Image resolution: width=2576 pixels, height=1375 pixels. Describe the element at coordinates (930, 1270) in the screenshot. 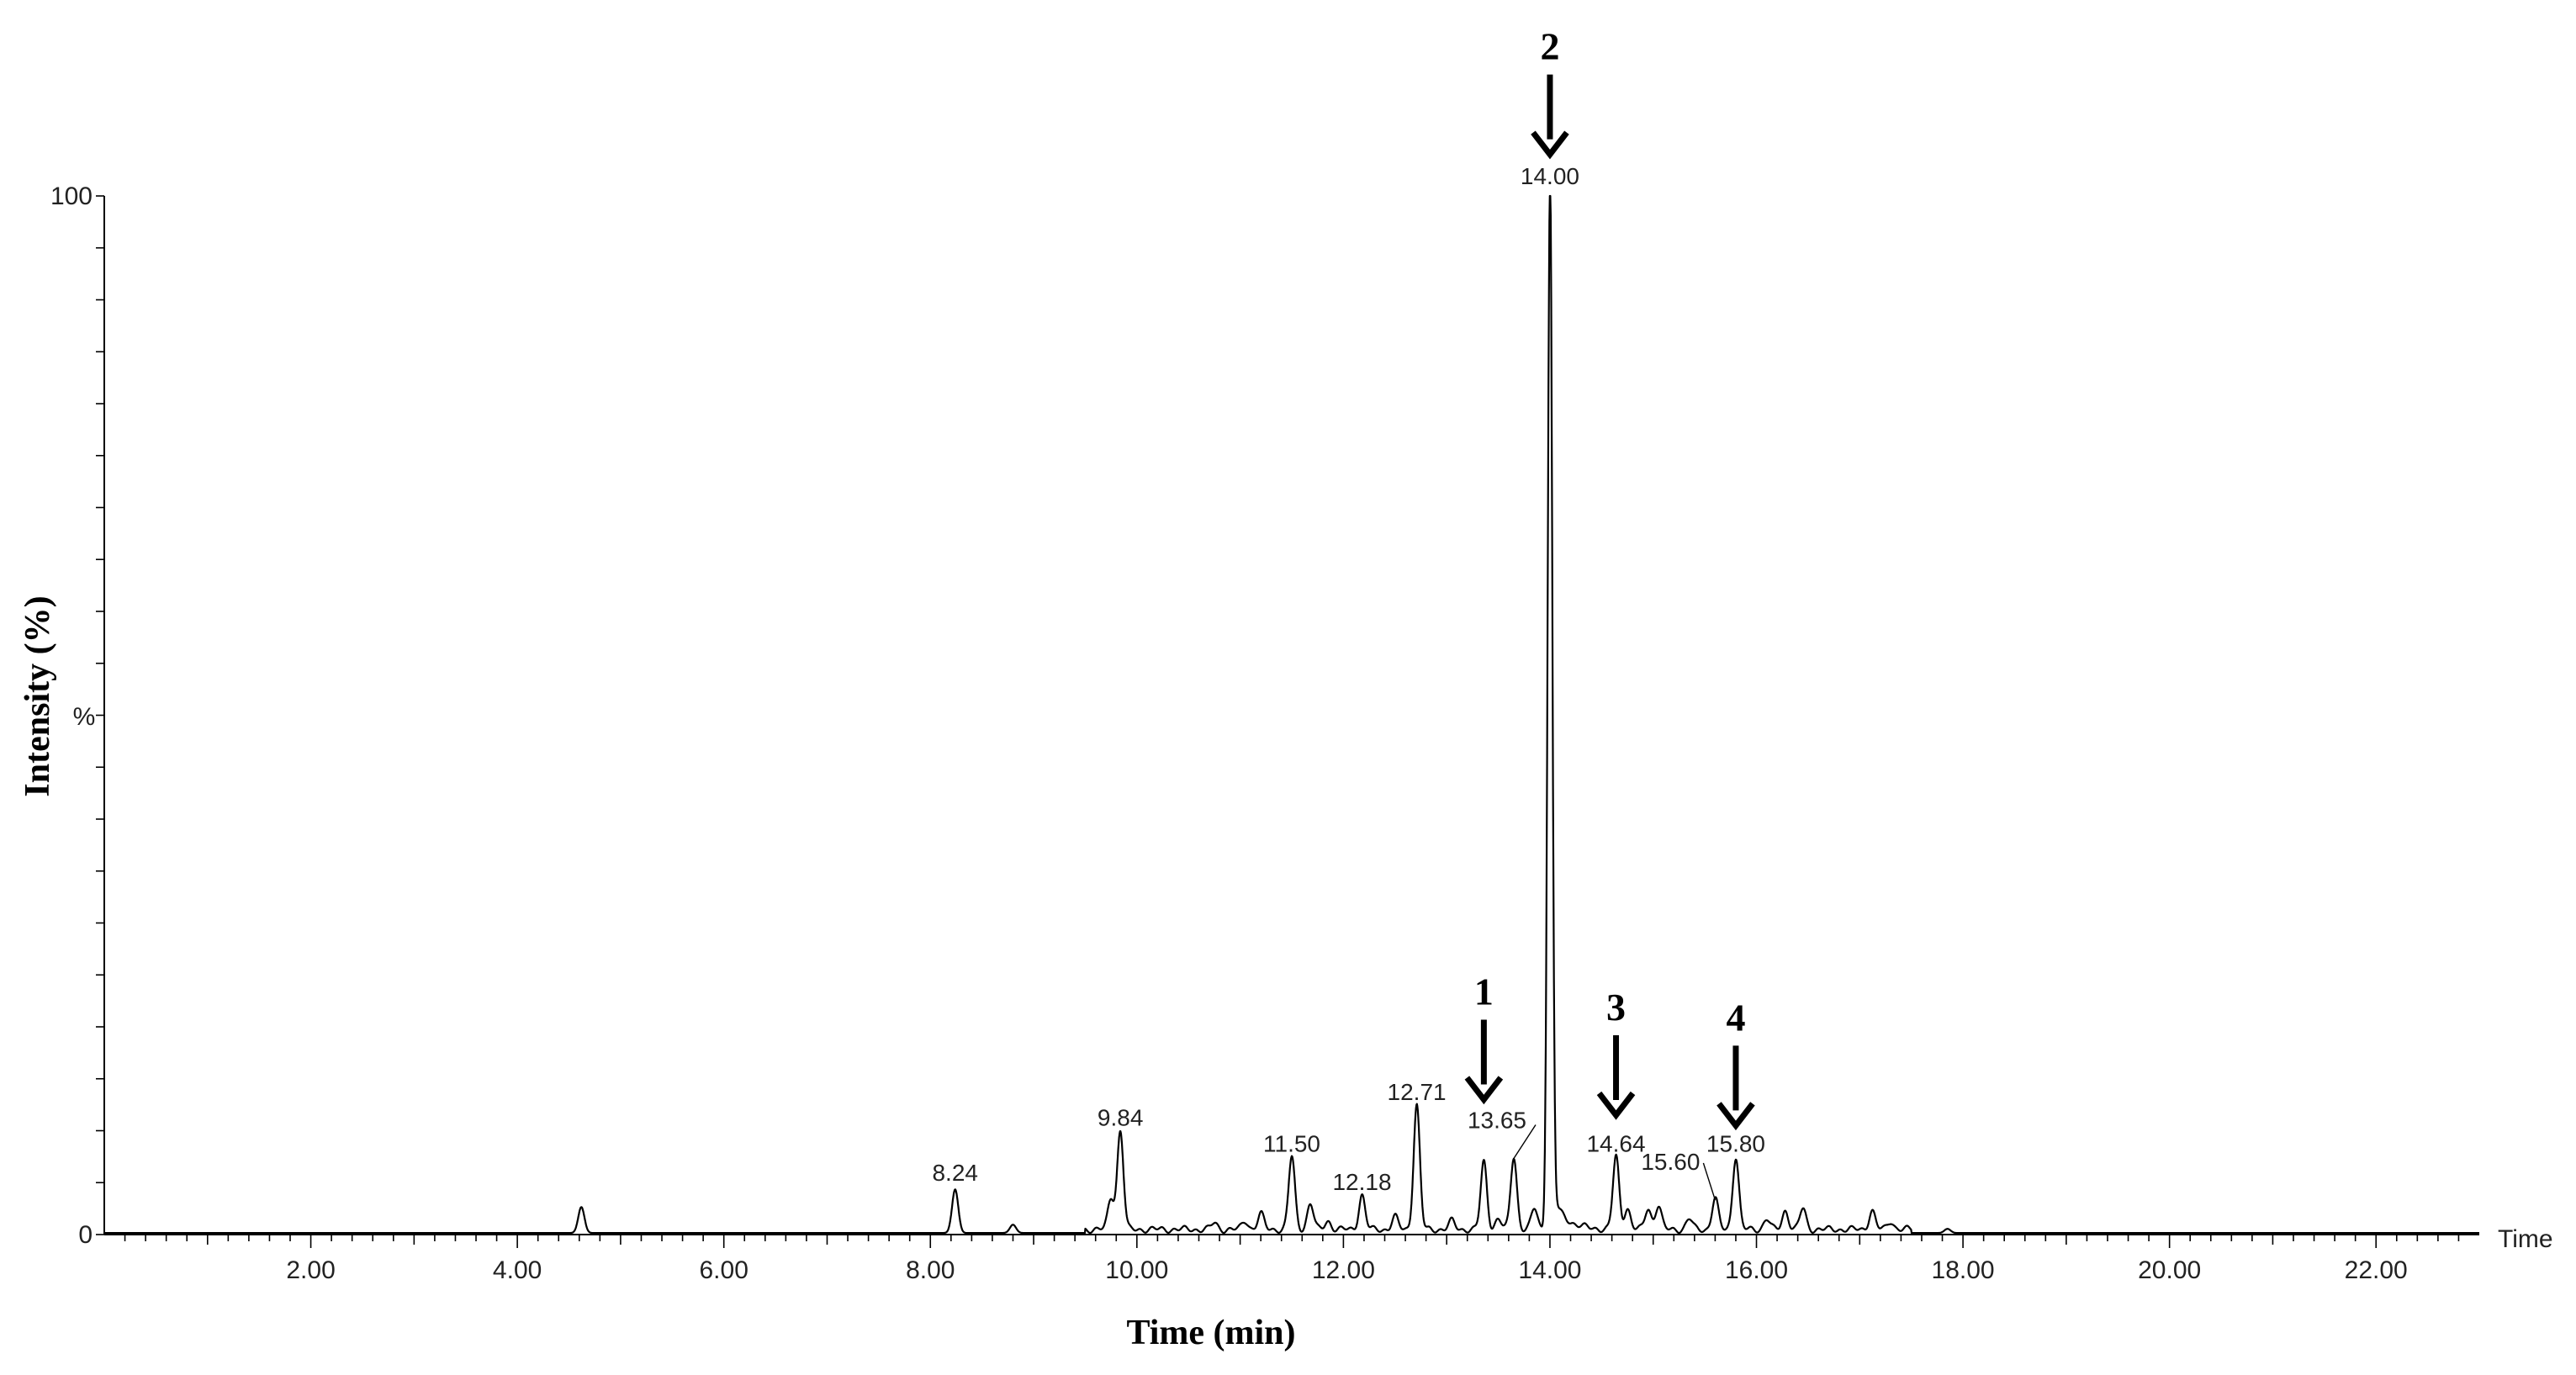

I see `x-tick-label: 8.00` at that location.